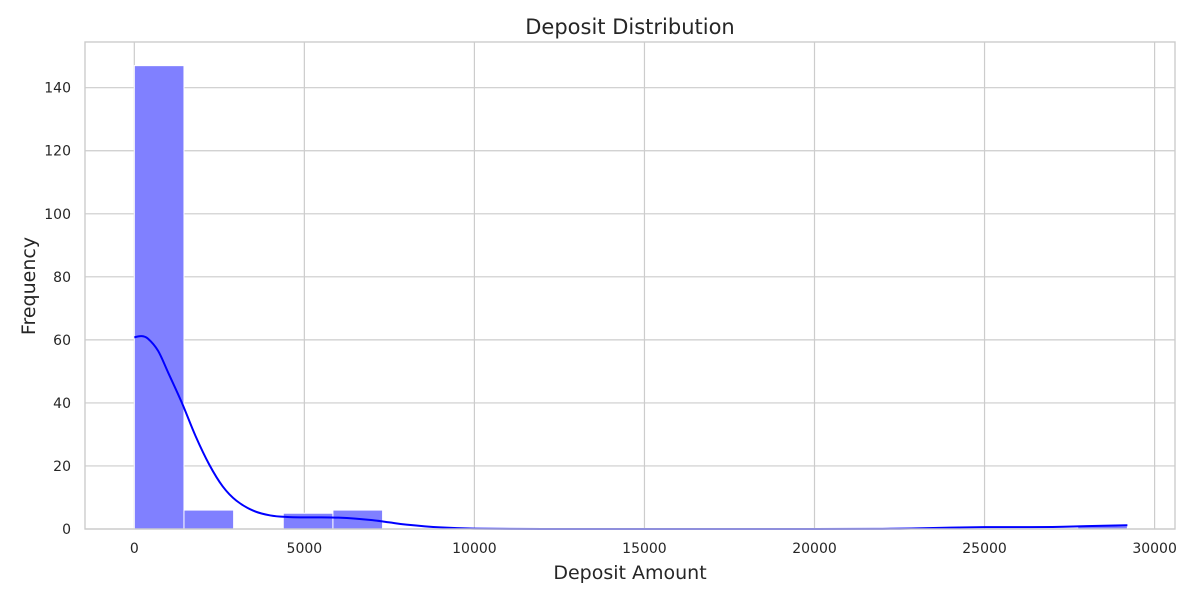 This screenshot has width=1200, height=600. I want to click on x-tick-label: 15000, so click(644, 549).